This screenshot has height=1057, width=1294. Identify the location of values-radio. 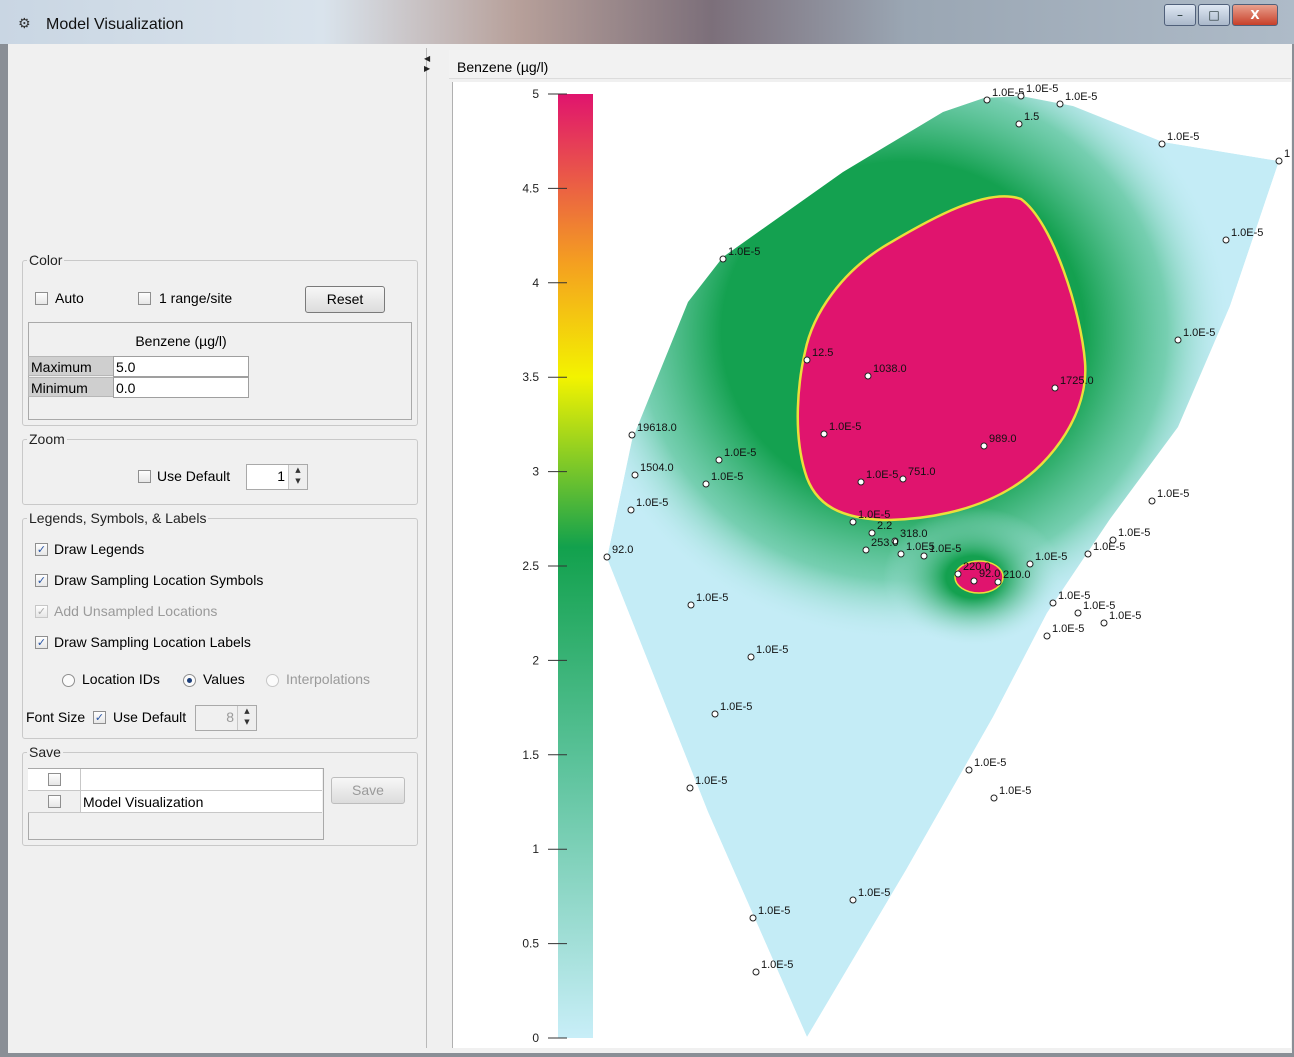
(189, 680).